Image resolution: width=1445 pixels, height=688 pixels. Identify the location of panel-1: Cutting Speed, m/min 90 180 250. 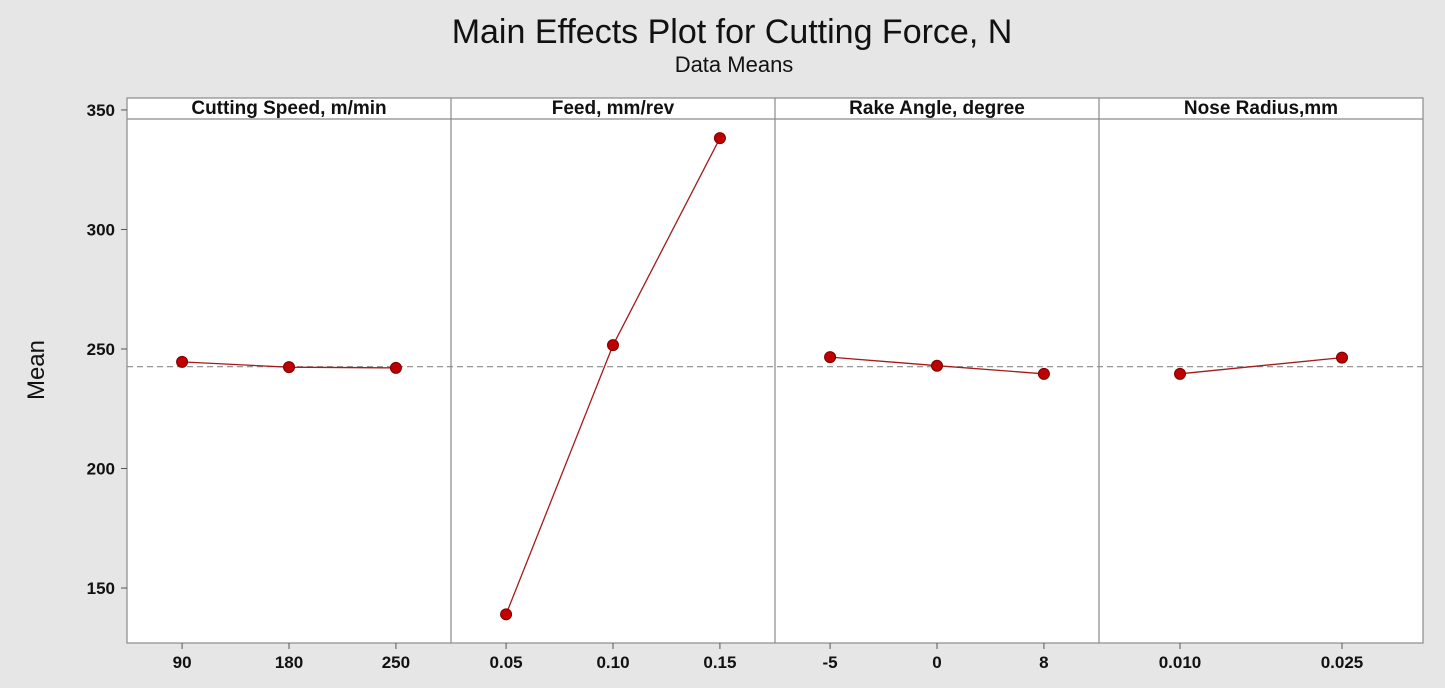
(291, 385).